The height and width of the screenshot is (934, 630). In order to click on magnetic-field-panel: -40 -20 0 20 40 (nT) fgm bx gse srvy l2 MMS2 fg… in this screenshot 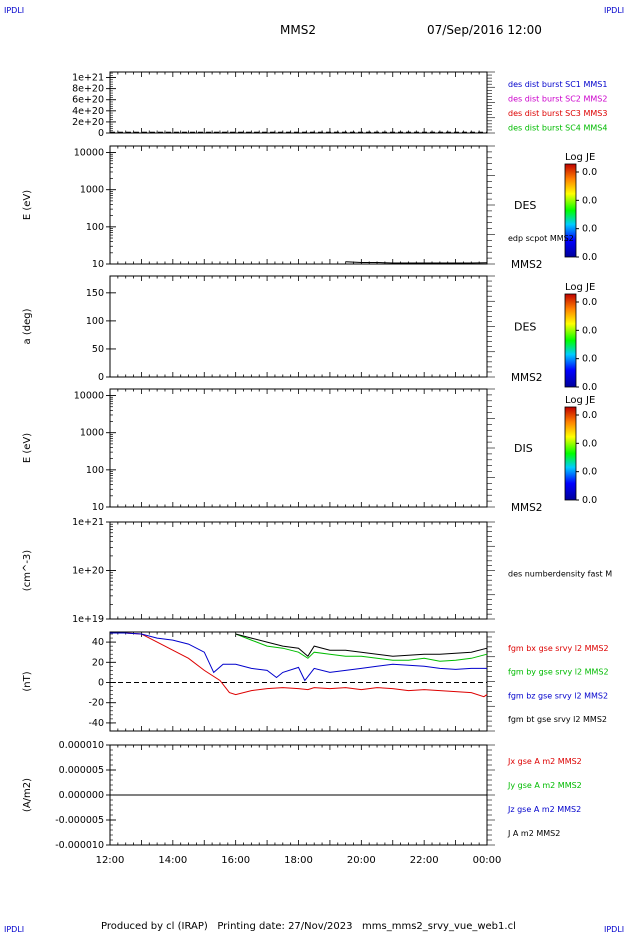, I will do `click(315, 681)`.